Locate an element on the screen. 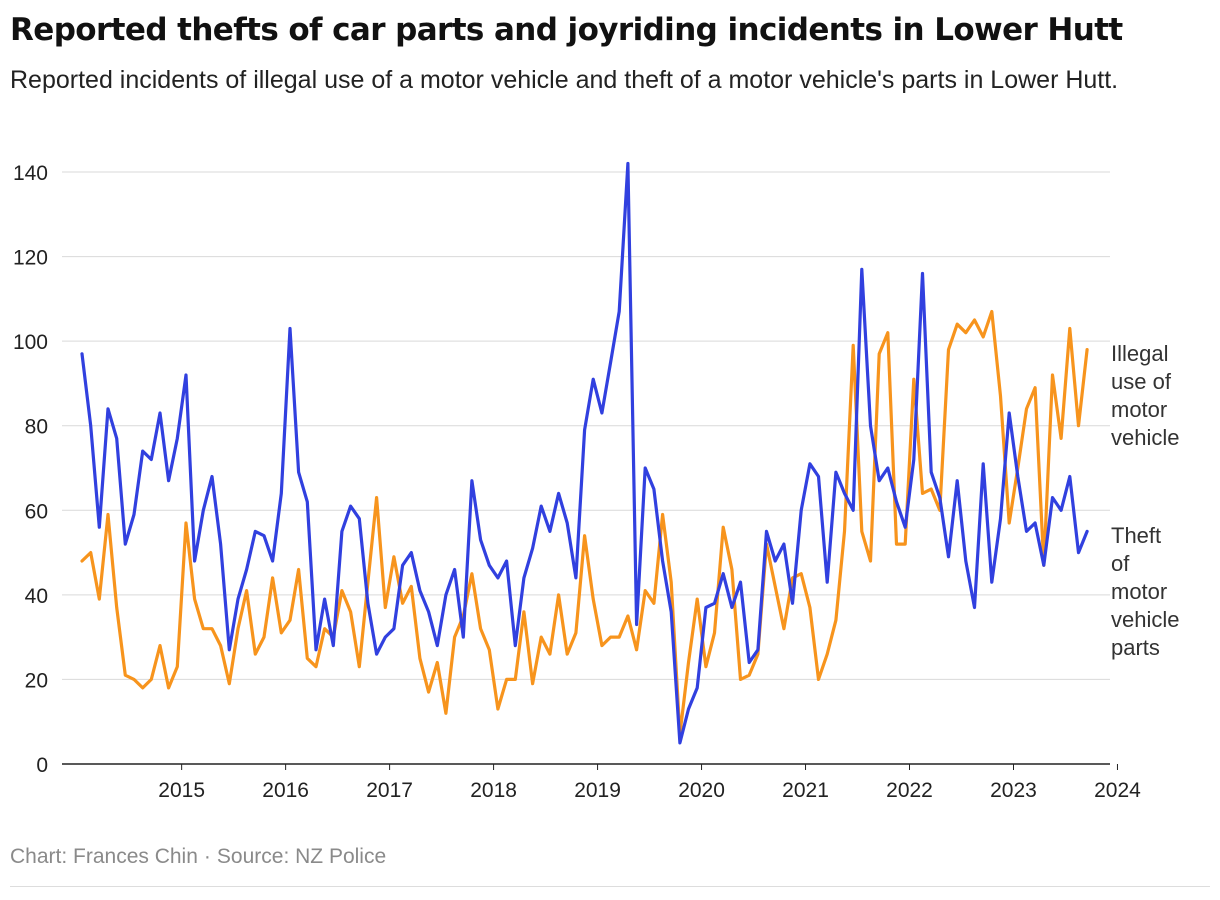  x-tick-label: 2020 is located at coordinates (701, 790).